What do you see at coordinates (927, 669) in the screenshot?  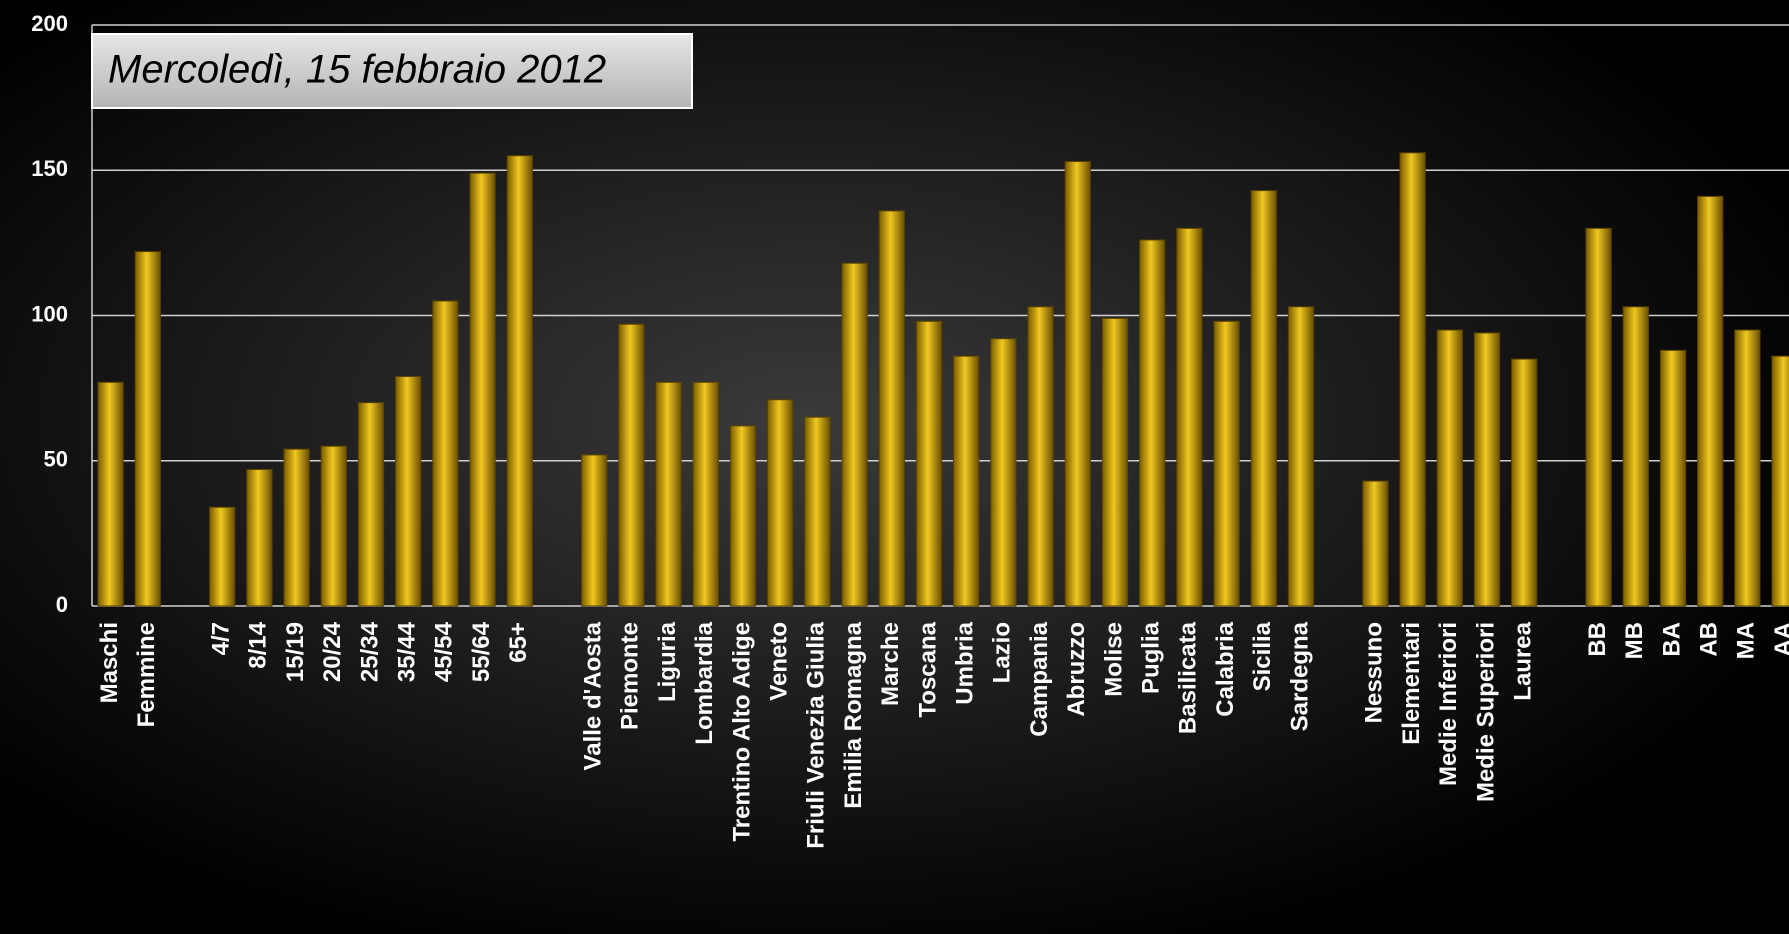 I see `x-tick-label: Toscana` at bounding box center [927, 669].